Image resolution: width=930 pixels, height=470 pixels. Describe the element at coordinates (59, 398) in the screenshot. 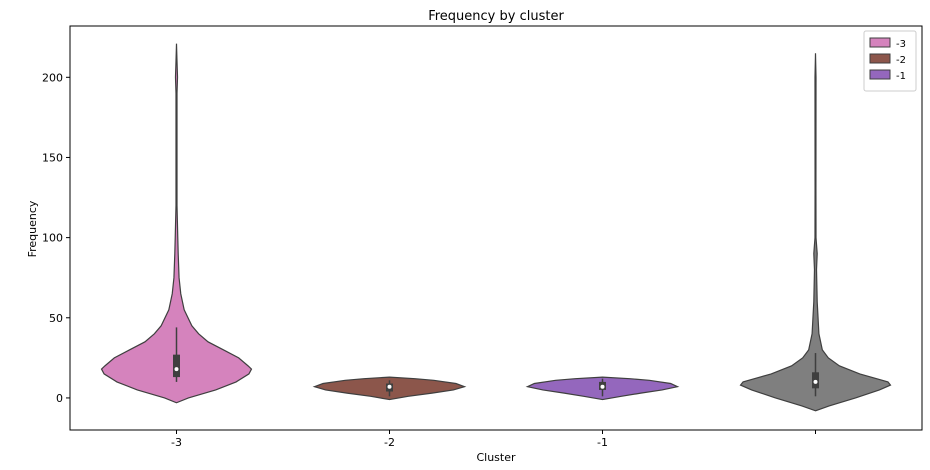

I see `y-tick-label: 0` at that location.